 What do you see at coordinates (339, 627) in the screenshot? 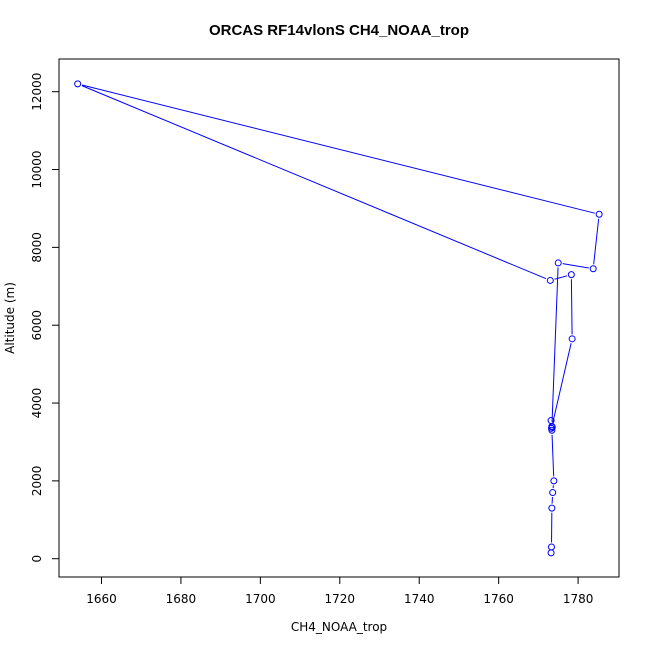
I see `x-axis-label: CH4_NOAA_trop` at bounding box center [339, 627].